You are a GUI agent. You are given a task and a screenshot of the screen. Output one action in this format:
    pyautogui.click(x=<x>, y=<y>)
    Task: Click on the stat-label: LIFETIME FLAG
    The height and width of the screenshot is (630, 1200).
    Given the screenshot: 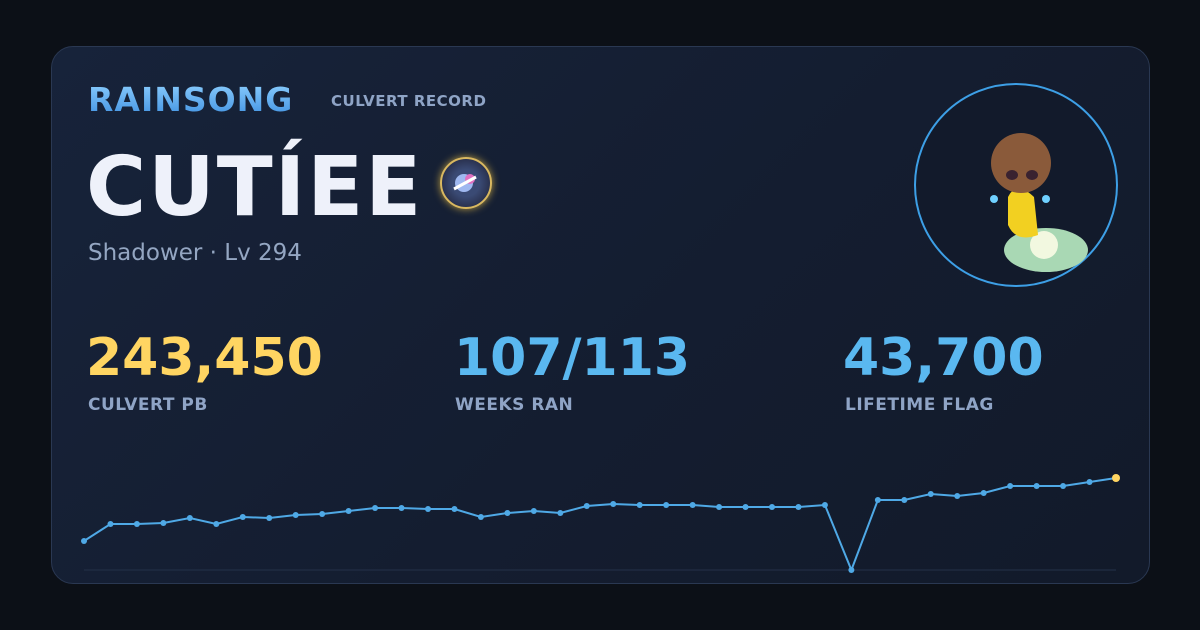 What is the action you would take?
    pyautogui.click(x=919, y=405)
    